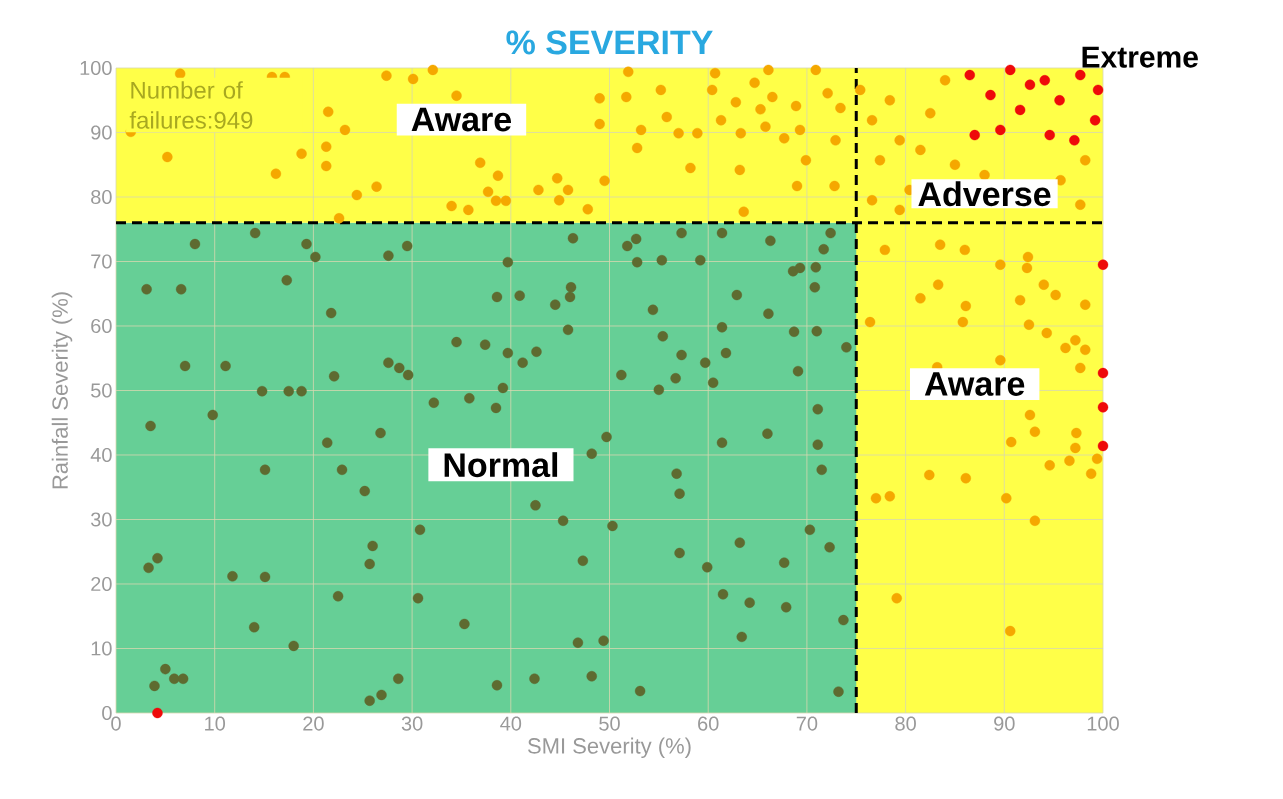 The image size is (1283, 799). Describe the element at coordinates (101, 390) in the screenshot. I see `y-tick-label: 50` at that location.